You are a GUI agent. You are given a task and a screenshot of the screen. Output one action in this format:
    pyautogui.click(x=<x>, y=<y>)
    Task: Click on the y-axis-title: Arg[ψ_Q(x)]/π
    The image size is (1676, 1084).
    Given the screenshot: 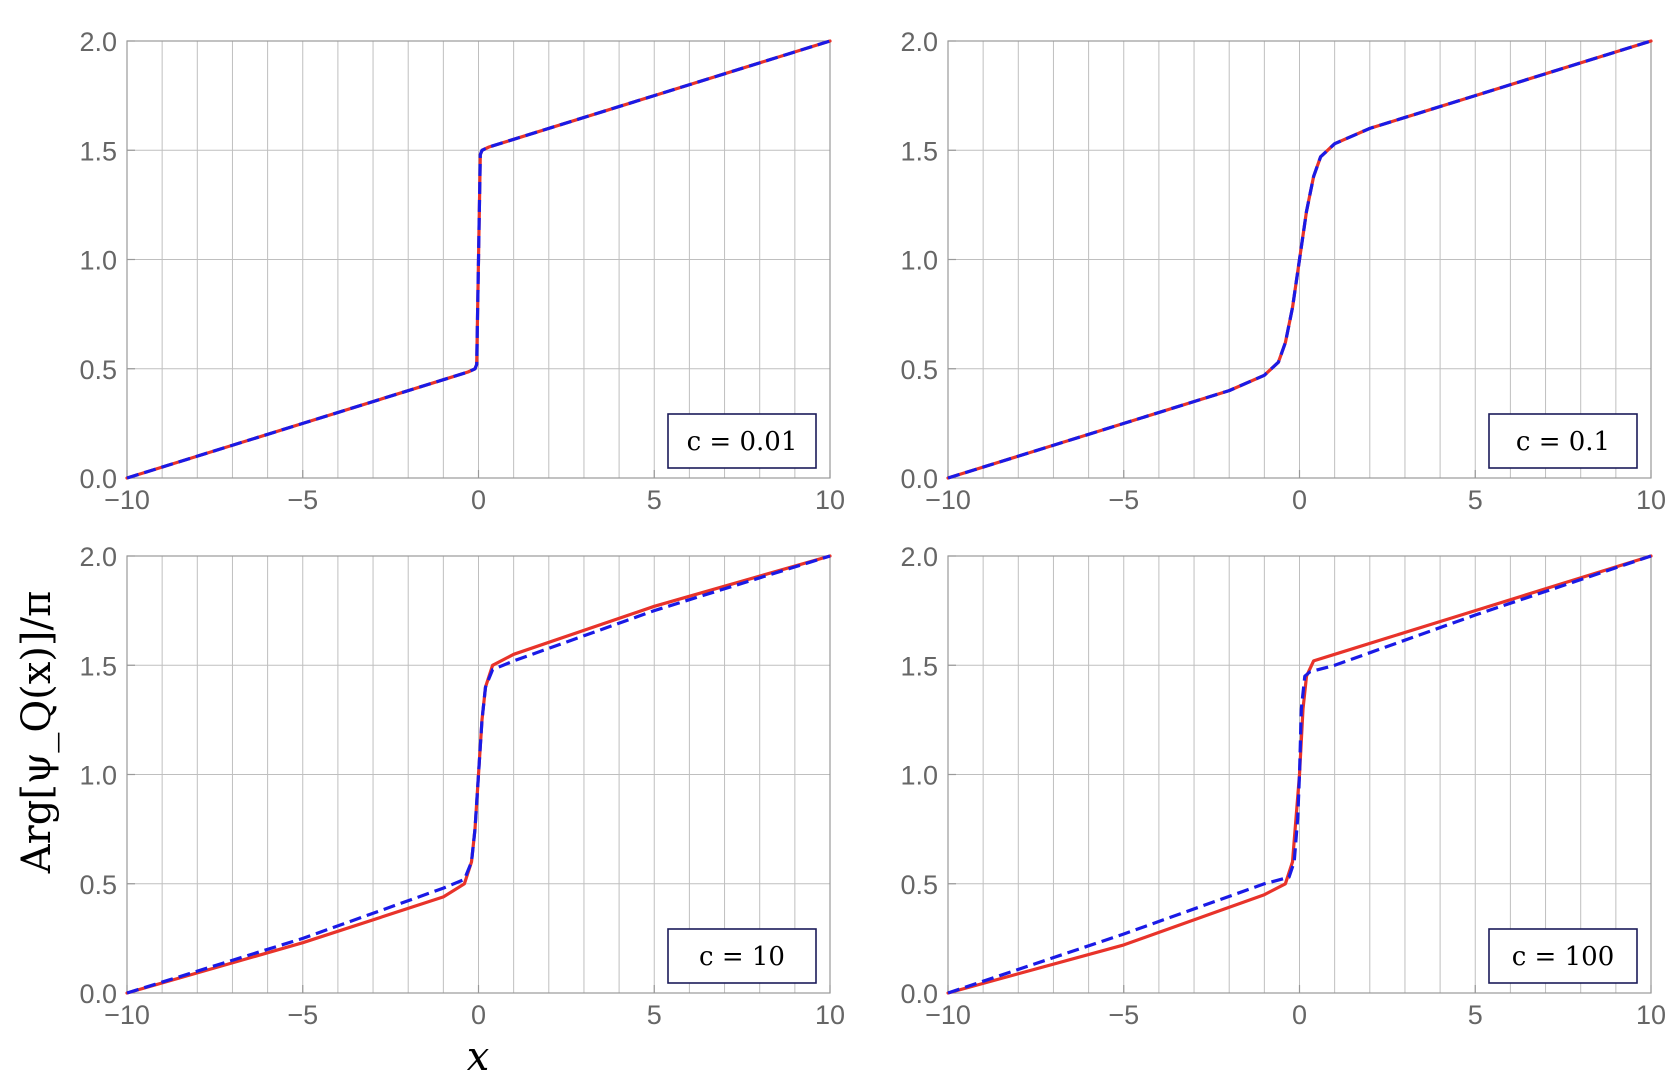 What is the action you would take?
    pyautogui.click(x=37, y=733)
    